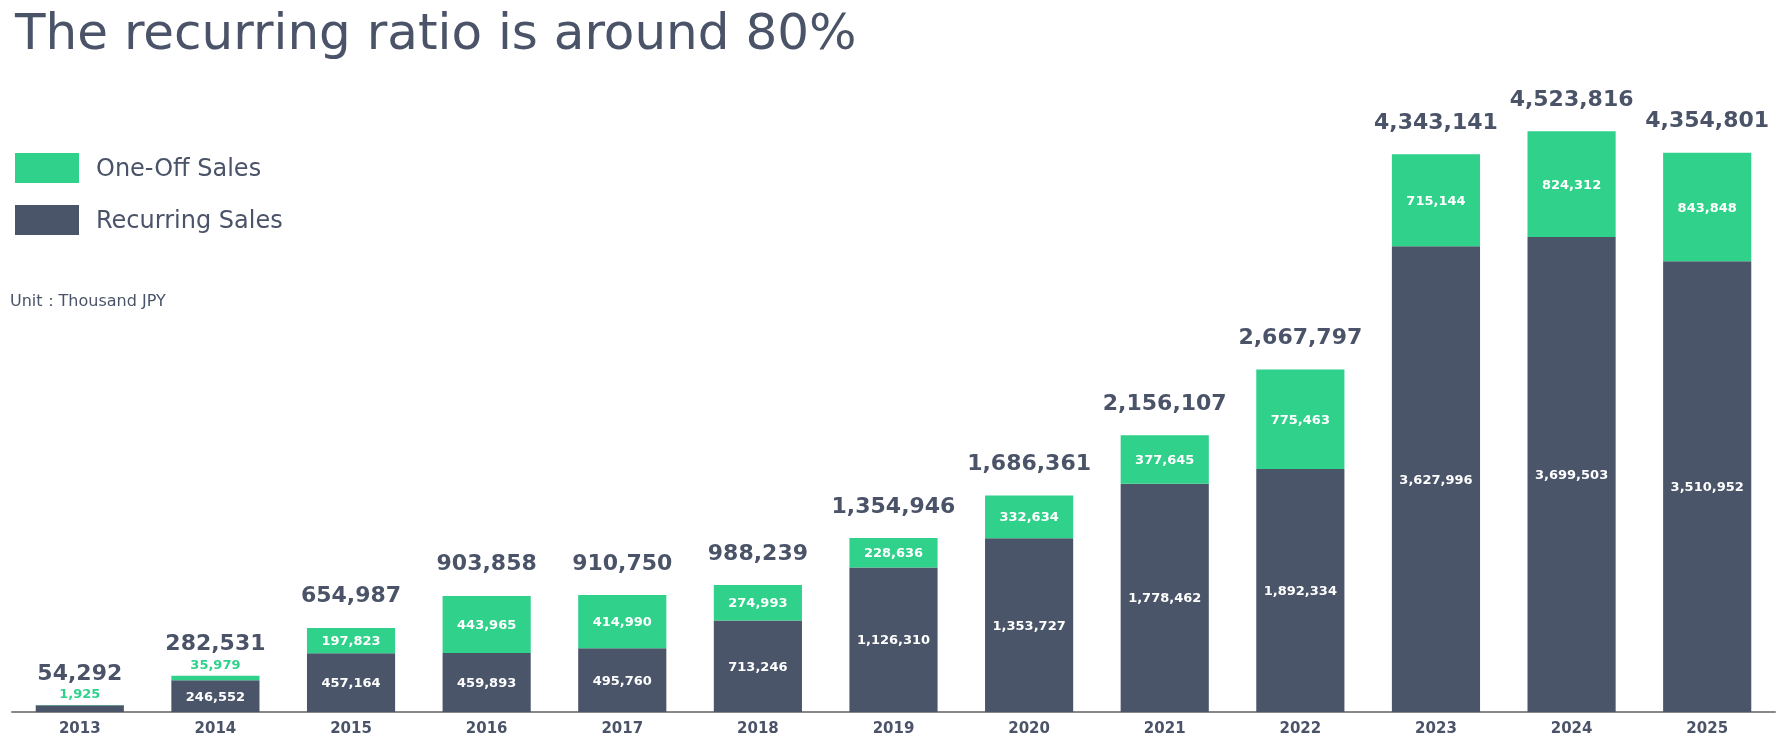 This screenshot has width=1787, height=748. Describe the element at coordinates (189, 220) in the screenshot. I see `legend-label: Recurring Sales` at that location.